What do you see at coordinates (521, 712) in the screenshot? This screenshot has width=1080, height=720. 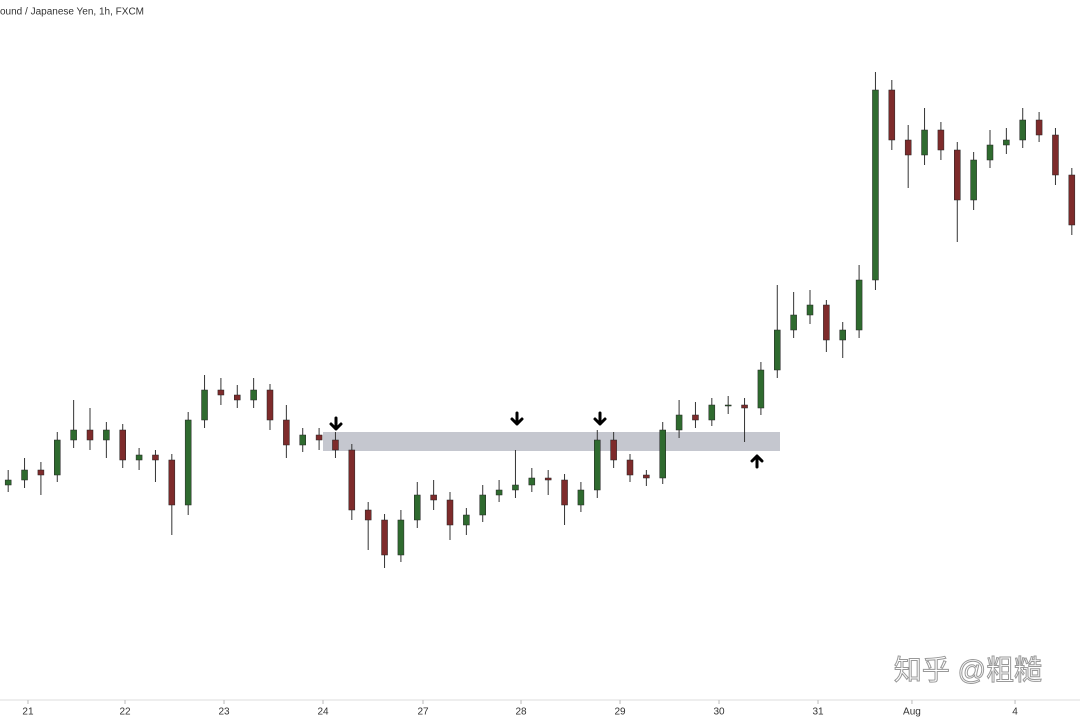 I see `x-tick-label: 28` at bounding box center [521, 712].